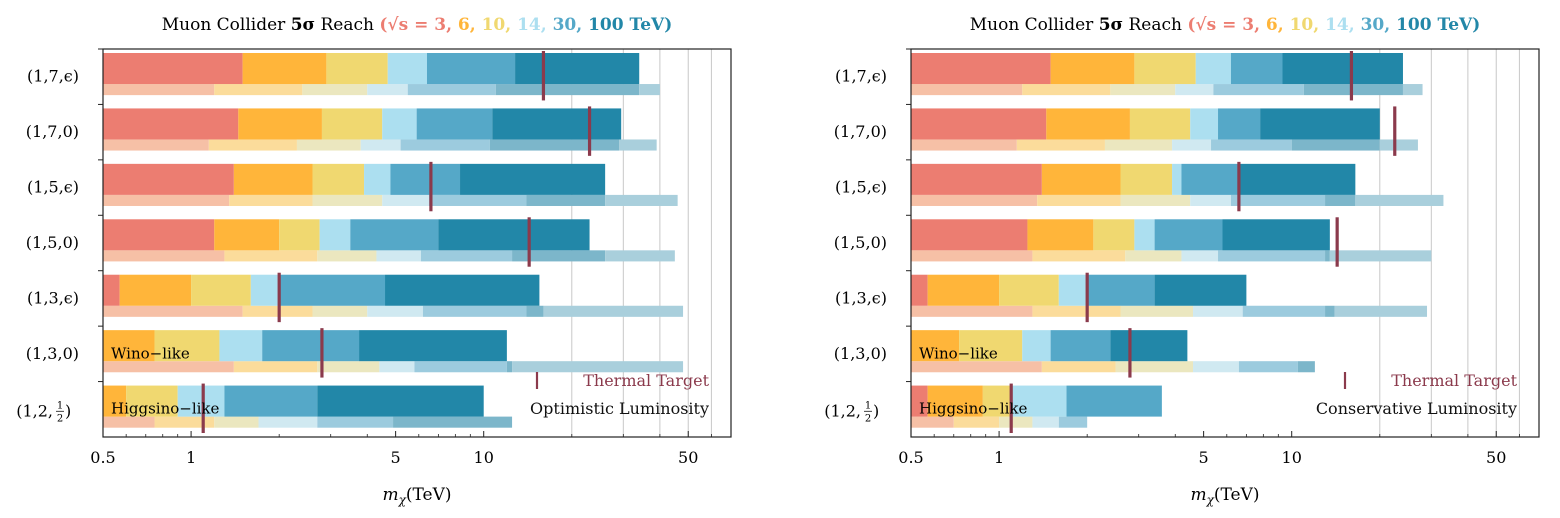 This screenshot has width=1560, height=518. What do you see at coordinates (910, 457) in the screenshot?
I see `x-tick-label: 0.5` at bounding box center [910, 457].